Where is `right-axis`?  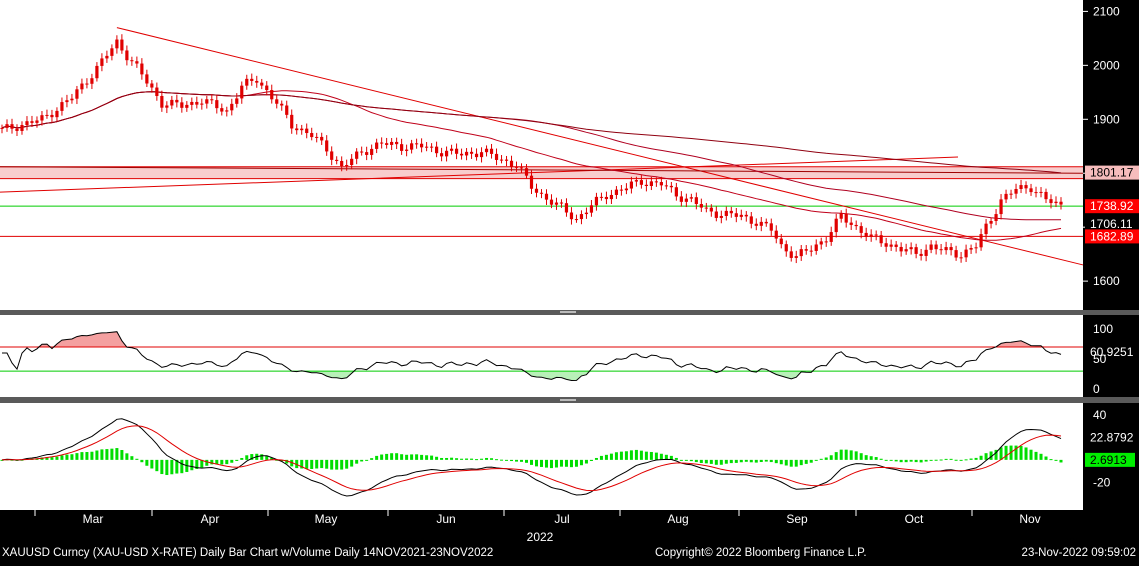
right-axis is located at coordinates (1111, 255).